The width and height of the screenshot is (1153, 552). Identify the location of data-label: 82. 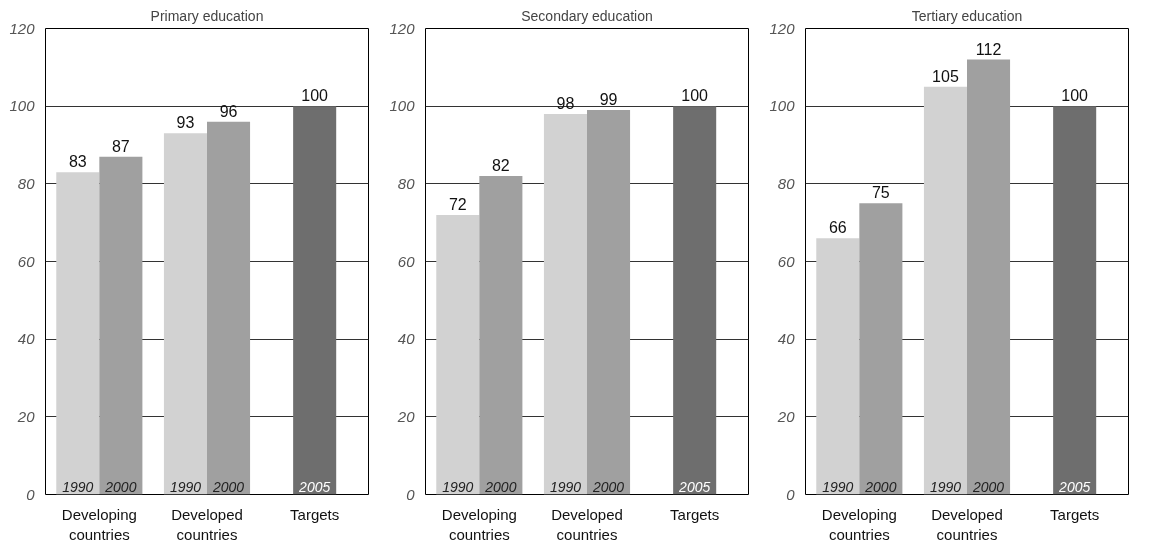
(500, 166).